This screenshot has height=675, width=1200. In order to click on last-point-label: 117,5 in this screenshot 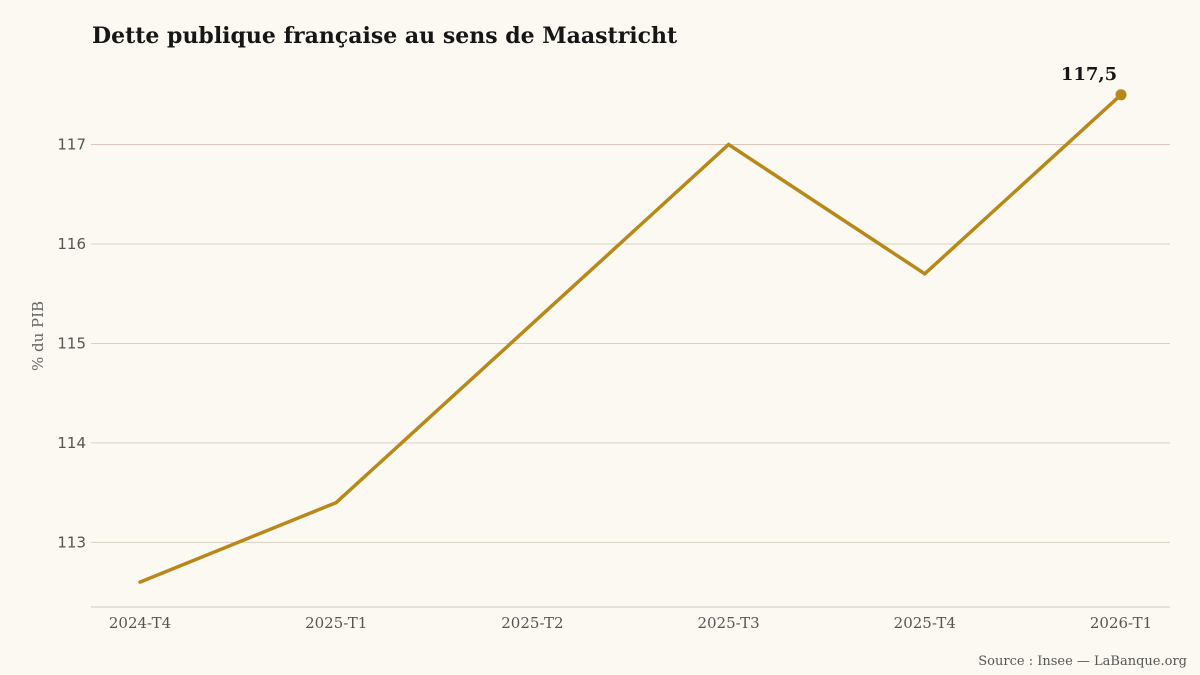, I will do `click(1089, 74)`.